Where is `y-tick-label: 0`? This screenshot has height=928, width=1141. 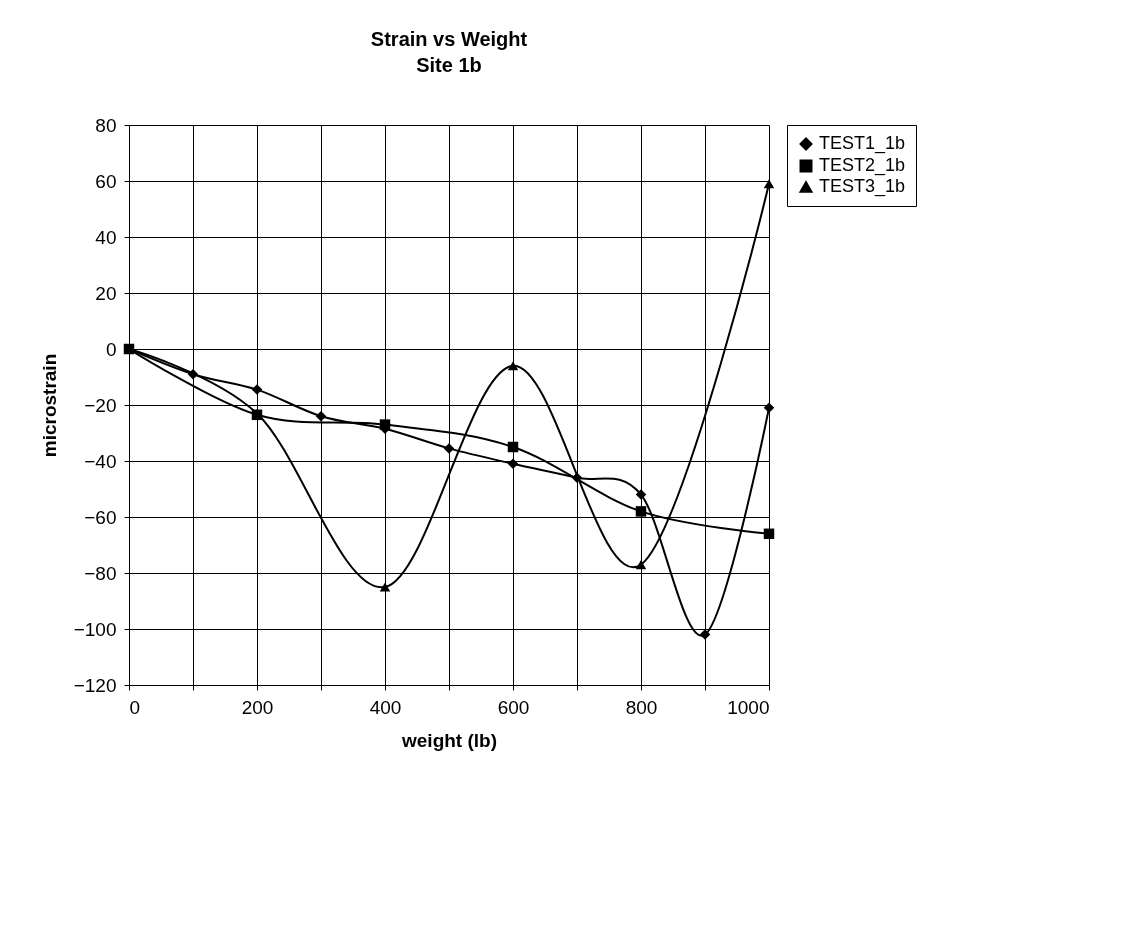 y-tick-label: 0 is located at coordinates (111, 349).